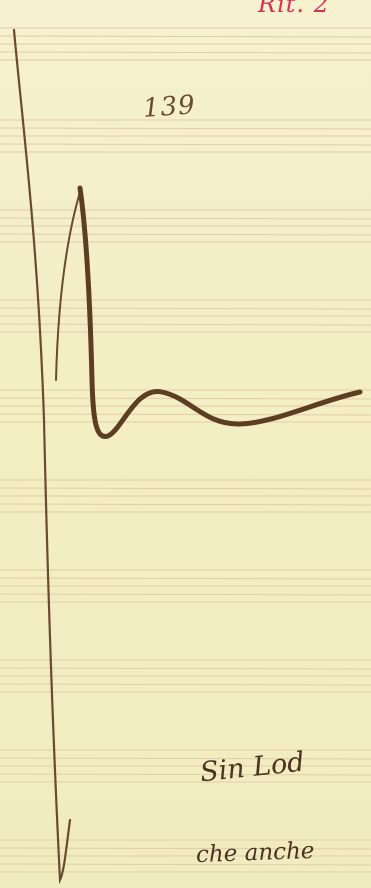 The image size is (371, 888). I want to click on inner-bracket-stroke, so click(68, 286).